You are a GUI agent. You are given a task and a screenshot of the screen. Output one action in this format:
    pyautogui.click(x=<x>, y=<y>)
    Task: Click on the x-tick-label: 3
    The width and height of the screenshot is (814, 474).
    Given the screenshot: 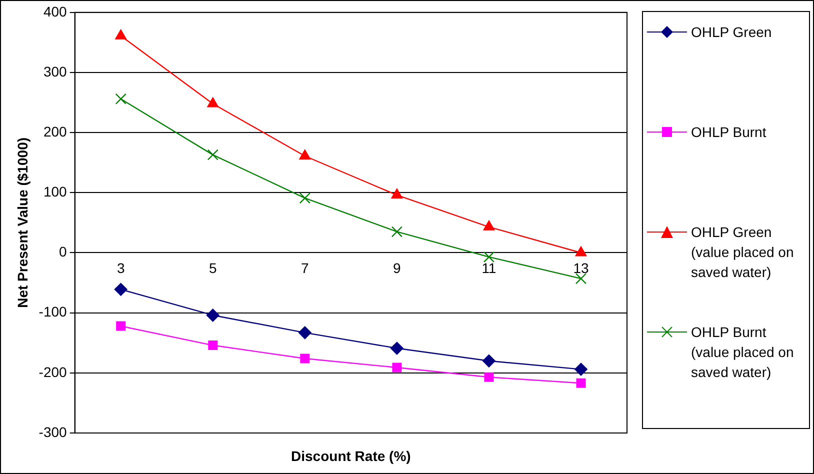 What is the action you would take?
    pyautogui.click(x=120, y=268)
    